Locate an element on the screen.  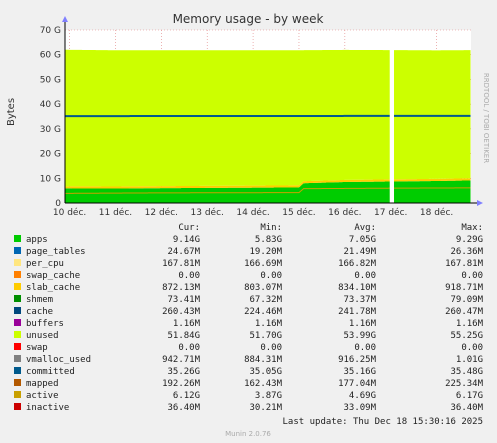
series-line-active is located at coordinates (268, 190).